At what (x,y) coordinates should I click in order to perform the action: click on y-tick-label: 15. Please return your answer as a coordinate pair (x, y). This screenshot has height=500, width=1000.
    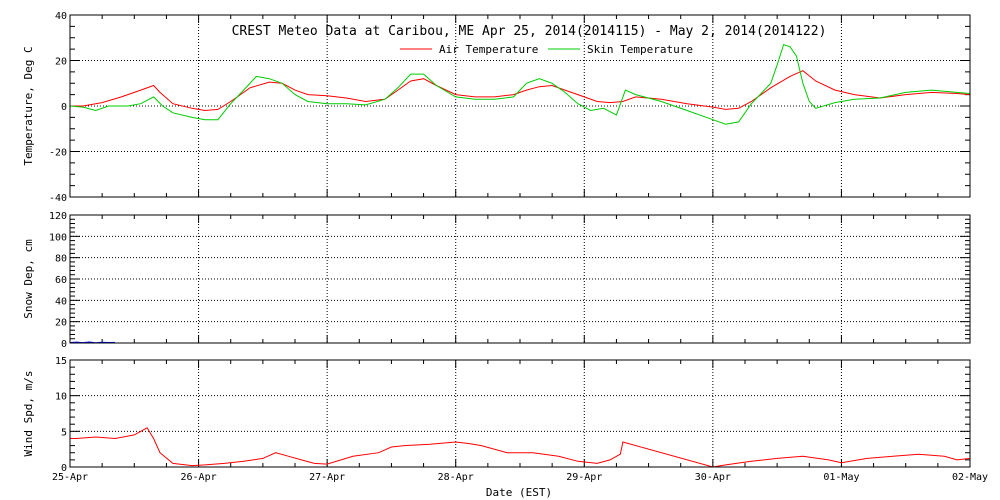
    Looking at the image, I should click on (61, 361).